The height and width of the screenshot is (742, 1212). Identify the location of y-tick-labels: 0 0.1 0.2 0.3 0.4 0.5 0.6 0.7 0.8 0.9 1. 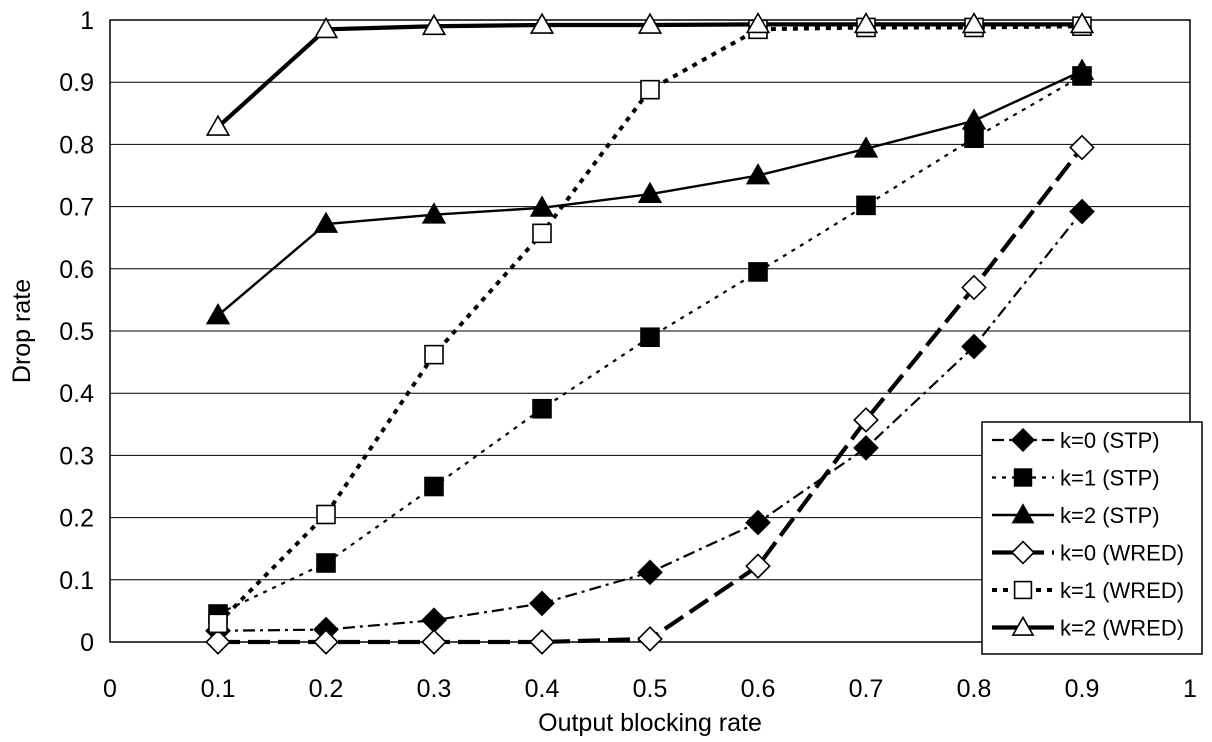
(76, 332).